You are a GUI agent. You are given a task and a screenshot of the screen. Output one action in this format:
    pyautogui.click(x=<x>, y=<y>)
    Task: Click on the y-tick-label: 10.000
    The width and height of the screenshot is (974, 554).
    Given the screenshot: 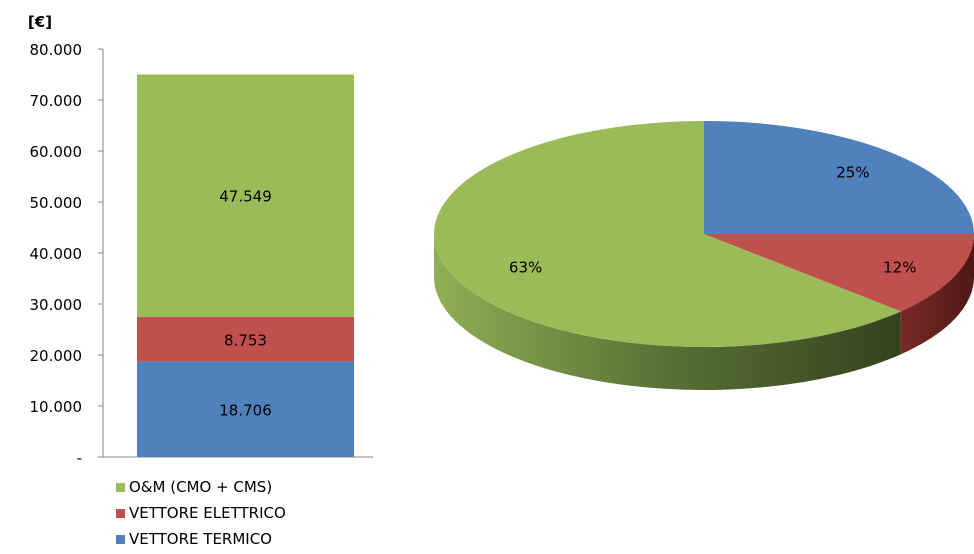 What is the action you would take?
    pyautogui.click(x=56, y=407)
    